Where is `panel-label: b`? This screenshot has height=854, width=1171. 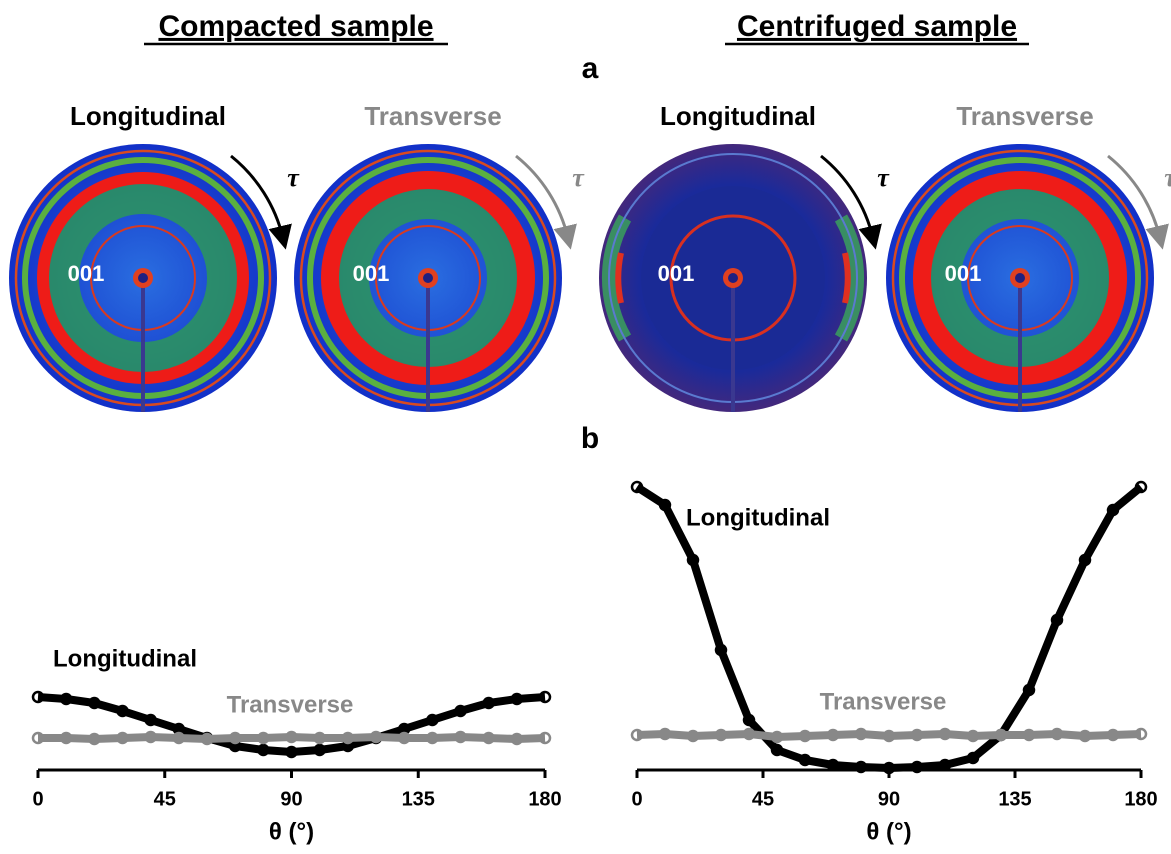
panel-label: b is located at coordinates (590, 438).